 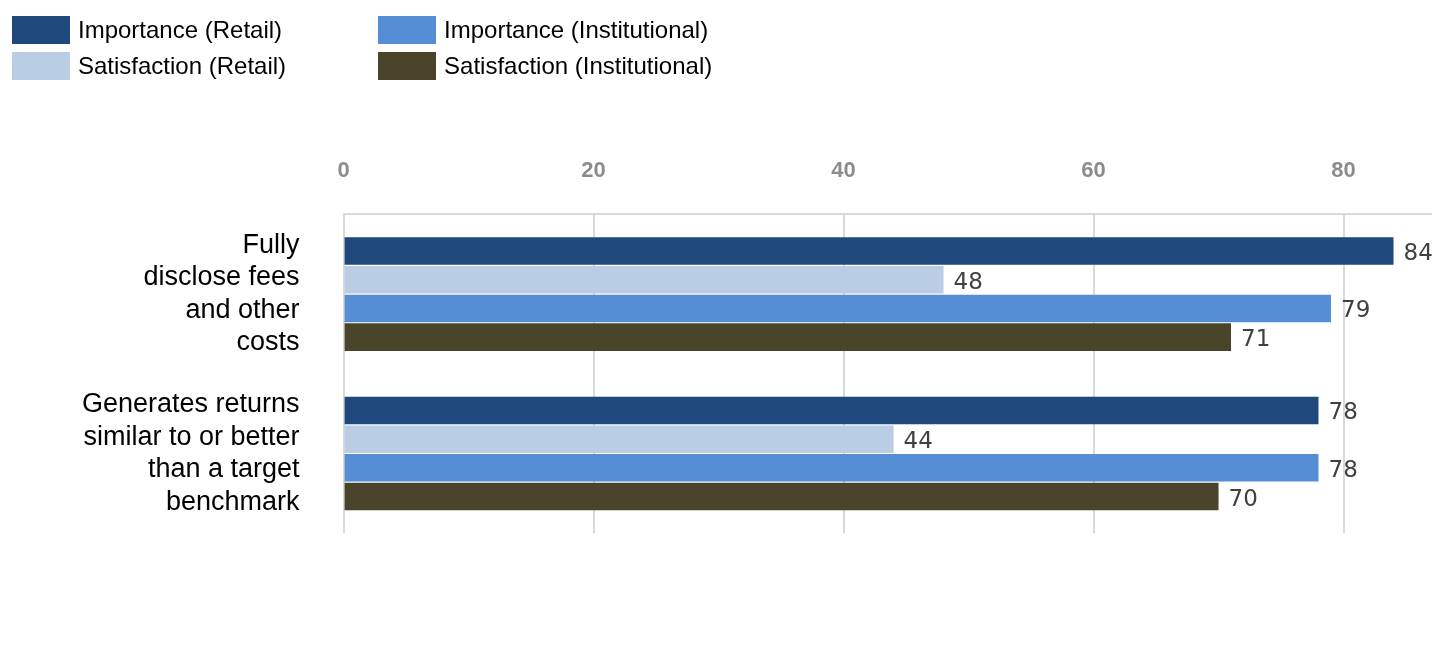 What do you see at coordinates (1256, 338) in the screenshot?
I see `data-label: 71` at bounding box center [1256, 338].